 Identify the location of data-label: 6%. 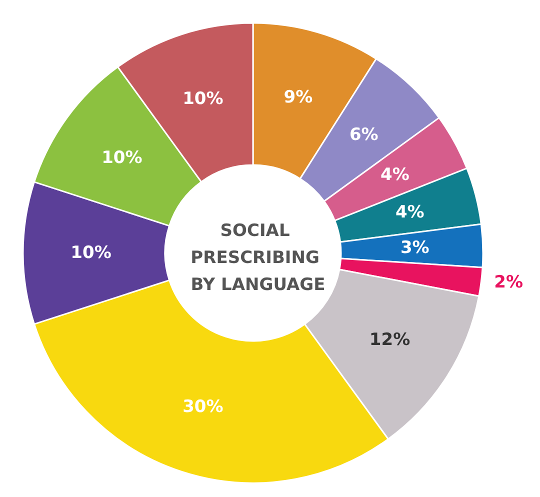
(363, 134).